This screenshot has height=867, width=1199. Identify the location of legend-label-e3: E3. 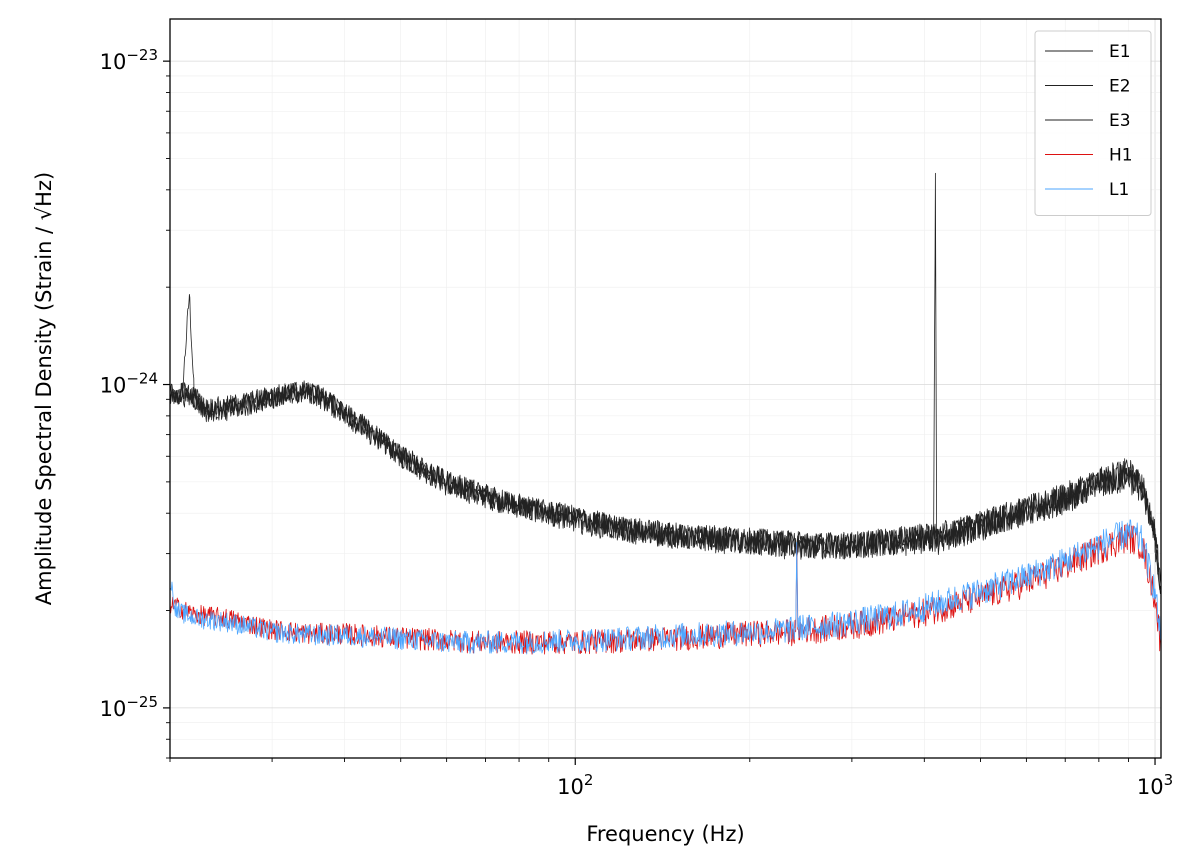
(1120, 121).